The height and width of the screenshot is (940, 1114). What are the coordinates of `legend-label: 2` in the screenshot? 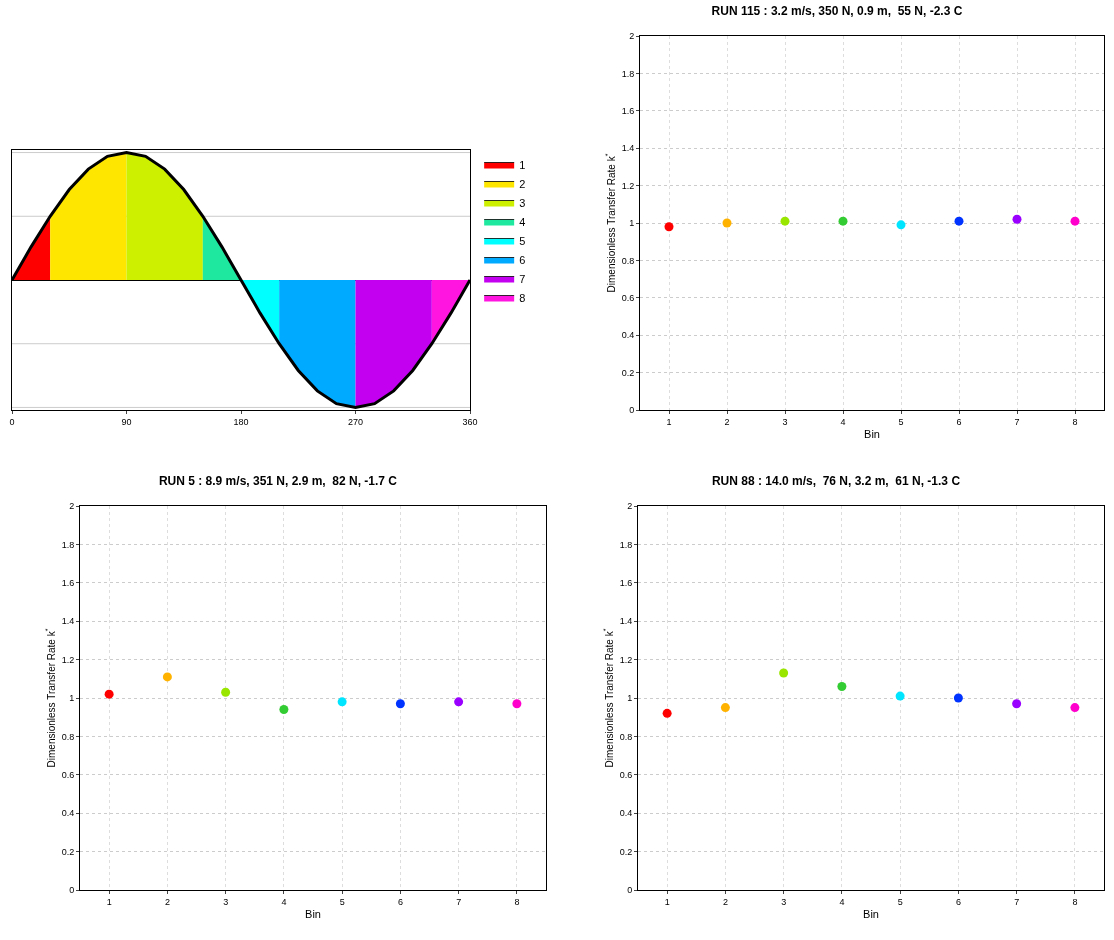 It's located at (522, 183).